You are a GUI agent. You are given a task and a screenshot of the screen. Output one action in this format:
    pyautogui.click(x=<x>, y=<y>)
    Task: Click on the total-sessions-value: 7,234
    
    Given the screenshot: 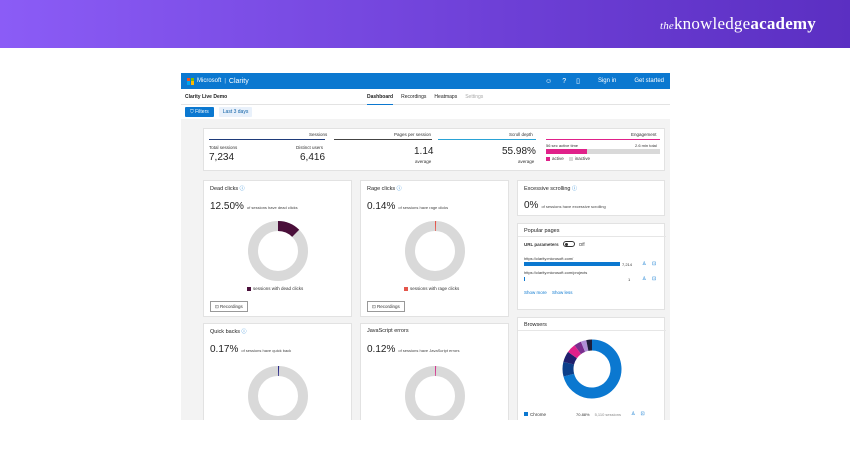 What is the action you would take?
    pyautogui.click(x=222, y=157)
    